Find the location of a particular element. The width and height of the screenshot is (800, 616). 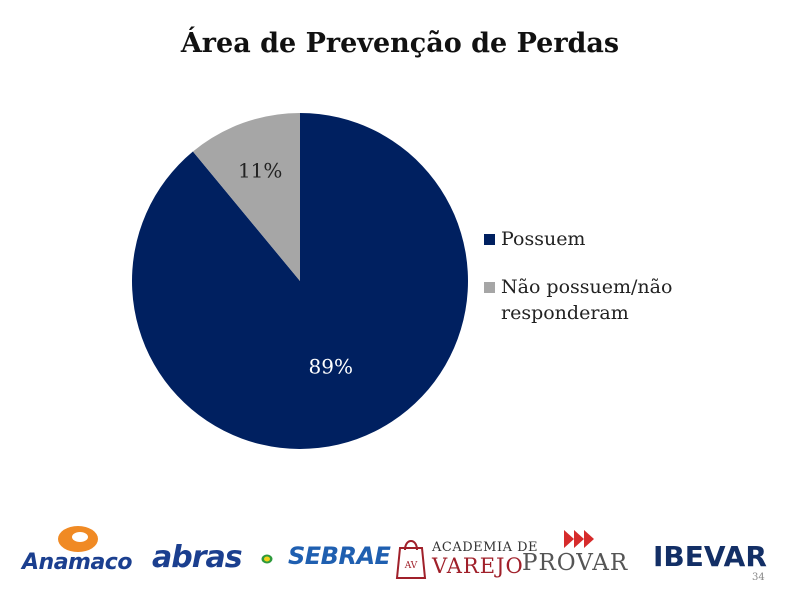

pie-slice-nao-possuem is located at coordinates (246, 197).